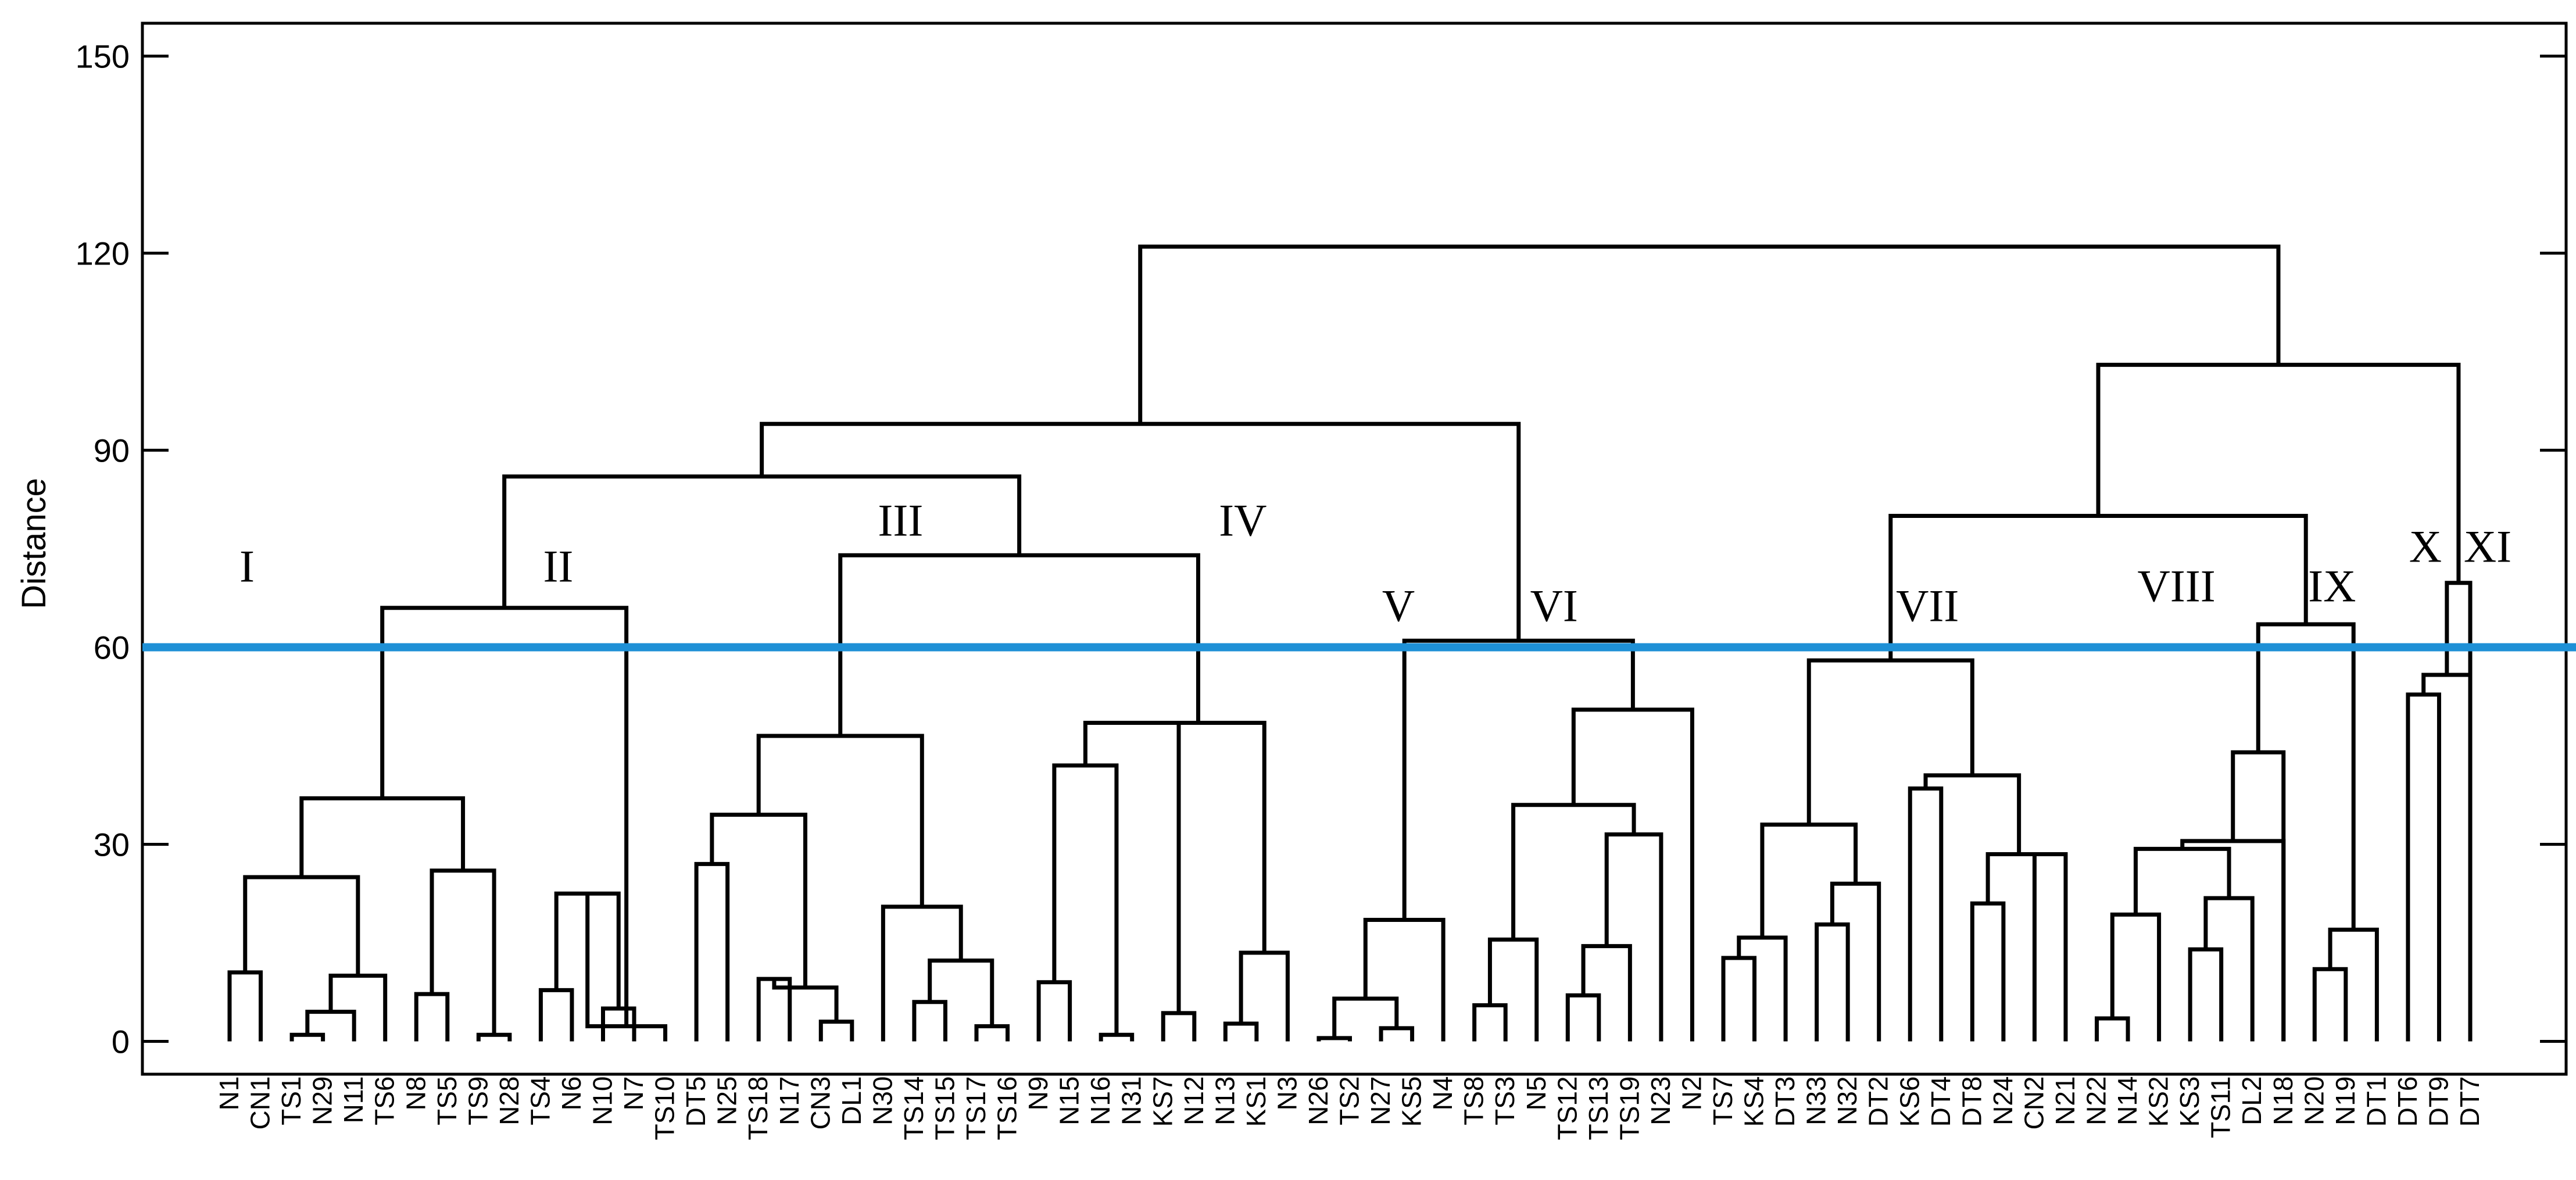 The height and width of the screenshot is (1180, 2576). I want to click on leaf-label: TS1, so click(291, 1101).